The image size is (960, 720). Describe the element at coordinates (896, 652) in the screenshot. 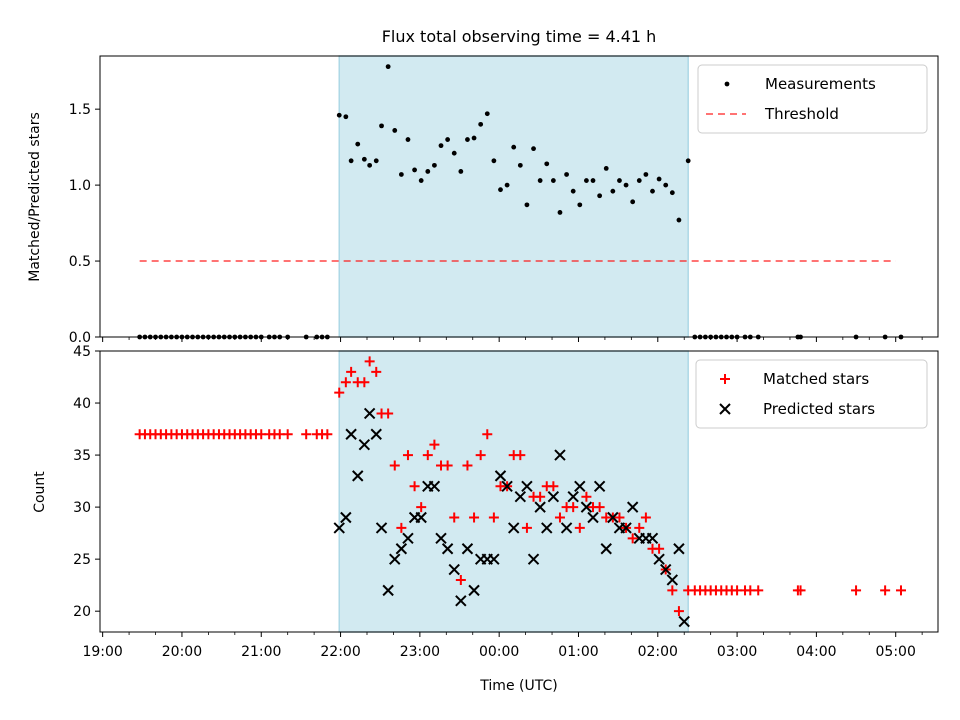

I see `x-tick-label: 05:00` at that location.